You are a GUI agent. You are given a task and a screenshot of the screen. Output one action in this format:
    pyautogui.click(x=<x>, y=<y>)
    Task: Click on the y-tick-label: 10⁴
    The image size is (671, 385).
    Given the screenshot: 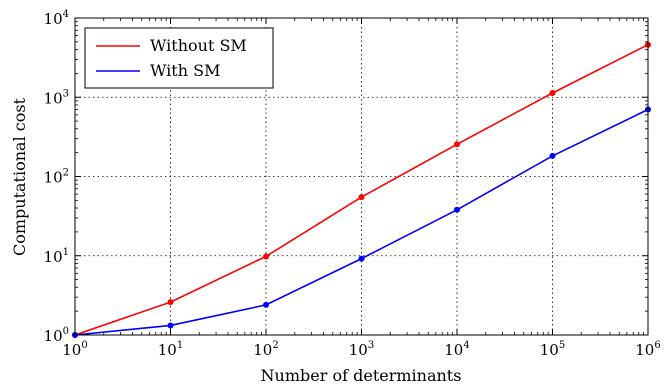 What is the action you would take?
    pyautogui.click(x=56, y=18)
    